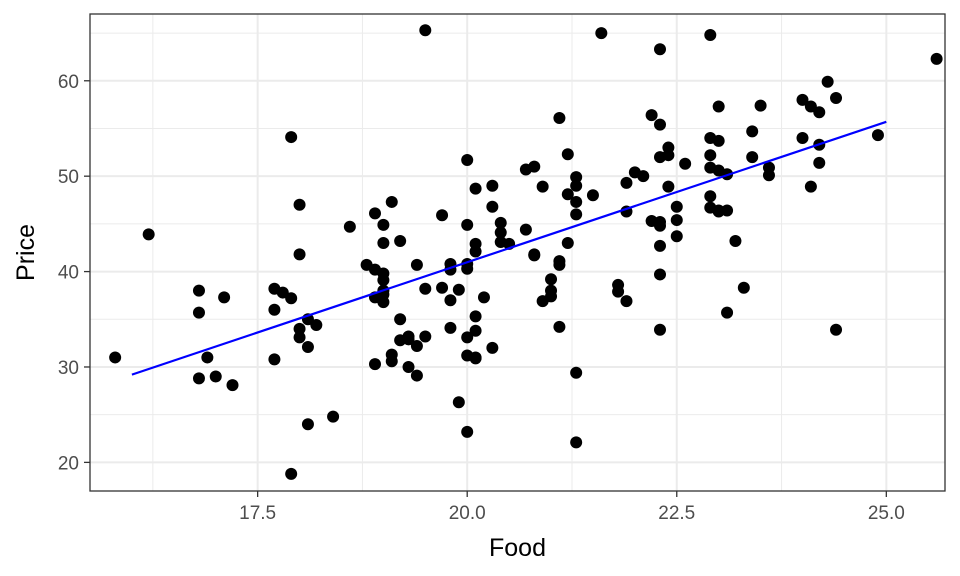 The width and height of the screenshot is (960, 576). I want to click on x-axis-title: Food, so click(517, 548).